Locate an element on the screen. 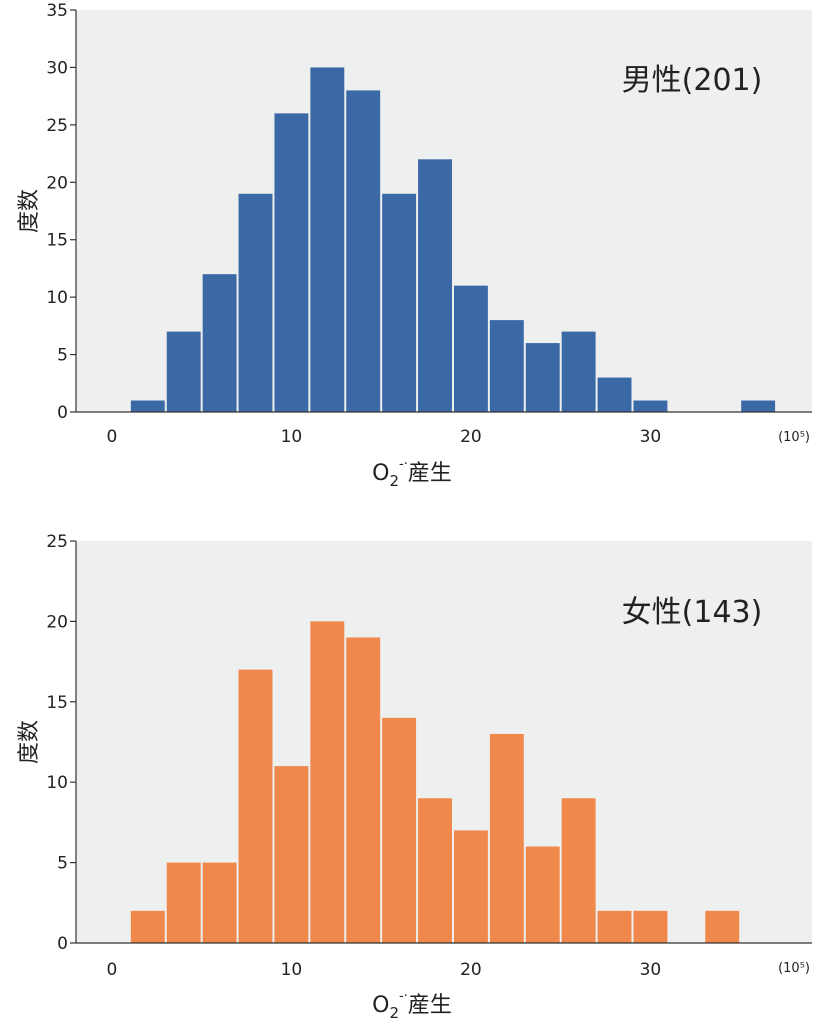 This screenshot has width=826, height=1024. y-tick-label: 30 is located at coordinates (57, 68).